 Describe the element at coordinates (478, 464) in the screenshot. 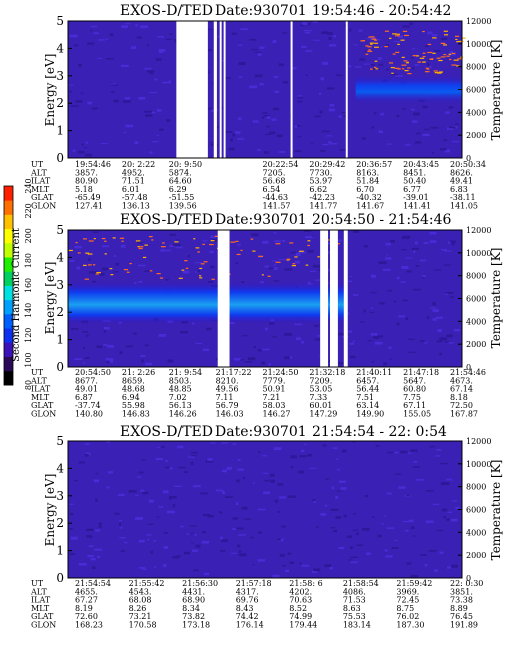

I see `y2-tick-label: 10000` at that location.